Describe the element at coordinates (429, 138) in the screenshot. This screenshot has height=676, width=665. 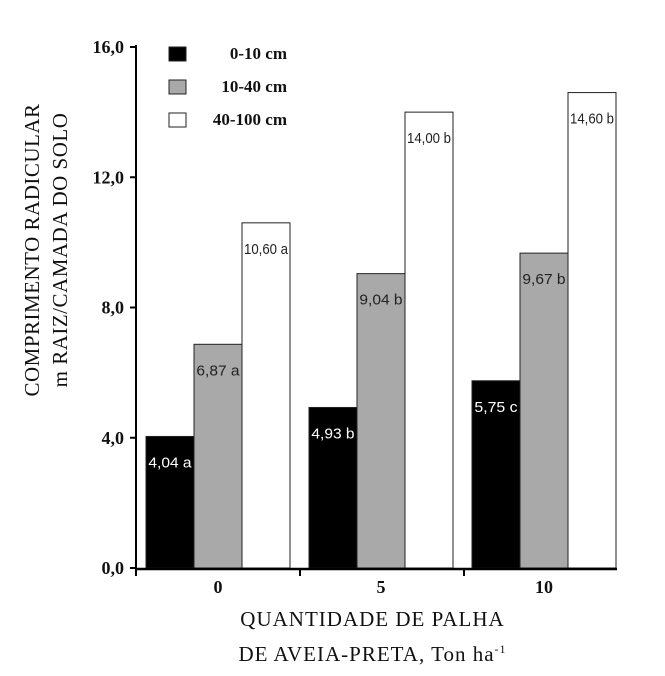
I see `bar-value-label: 14,00 b` at that location.